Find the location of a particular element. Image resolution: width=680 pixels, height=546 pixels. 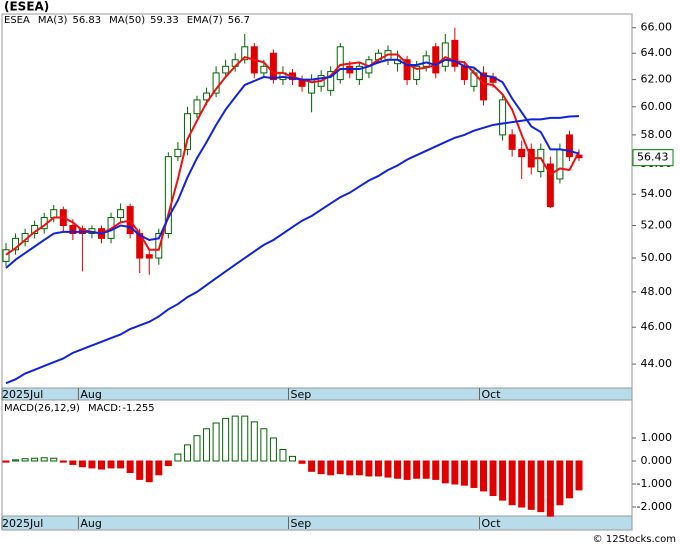

y-tick-label: -1.000 is located at coordinates (654, 483).